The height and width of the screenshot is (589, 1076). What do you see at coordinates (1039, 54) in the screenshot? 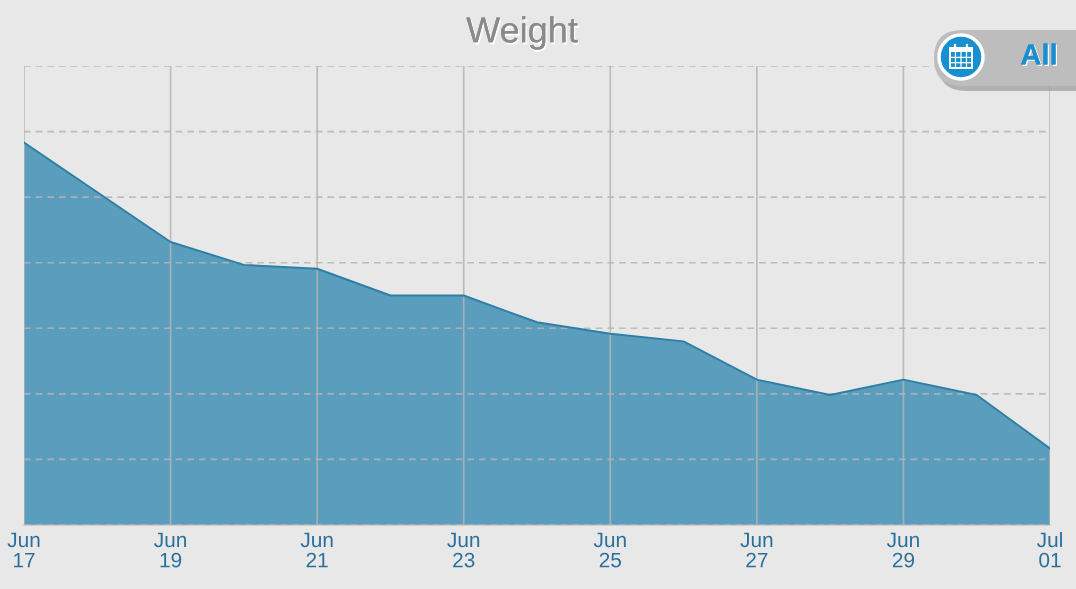
I see `text: All` at bounding box center [1039, 54].